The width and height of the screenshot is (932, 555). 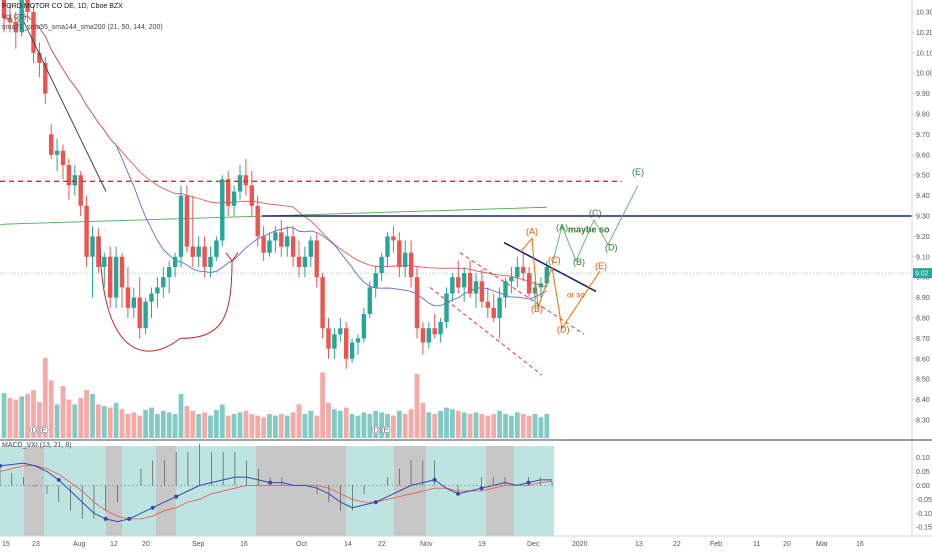 I want to click on maybe-so-label: maybe so, so click(x=589, y=229).